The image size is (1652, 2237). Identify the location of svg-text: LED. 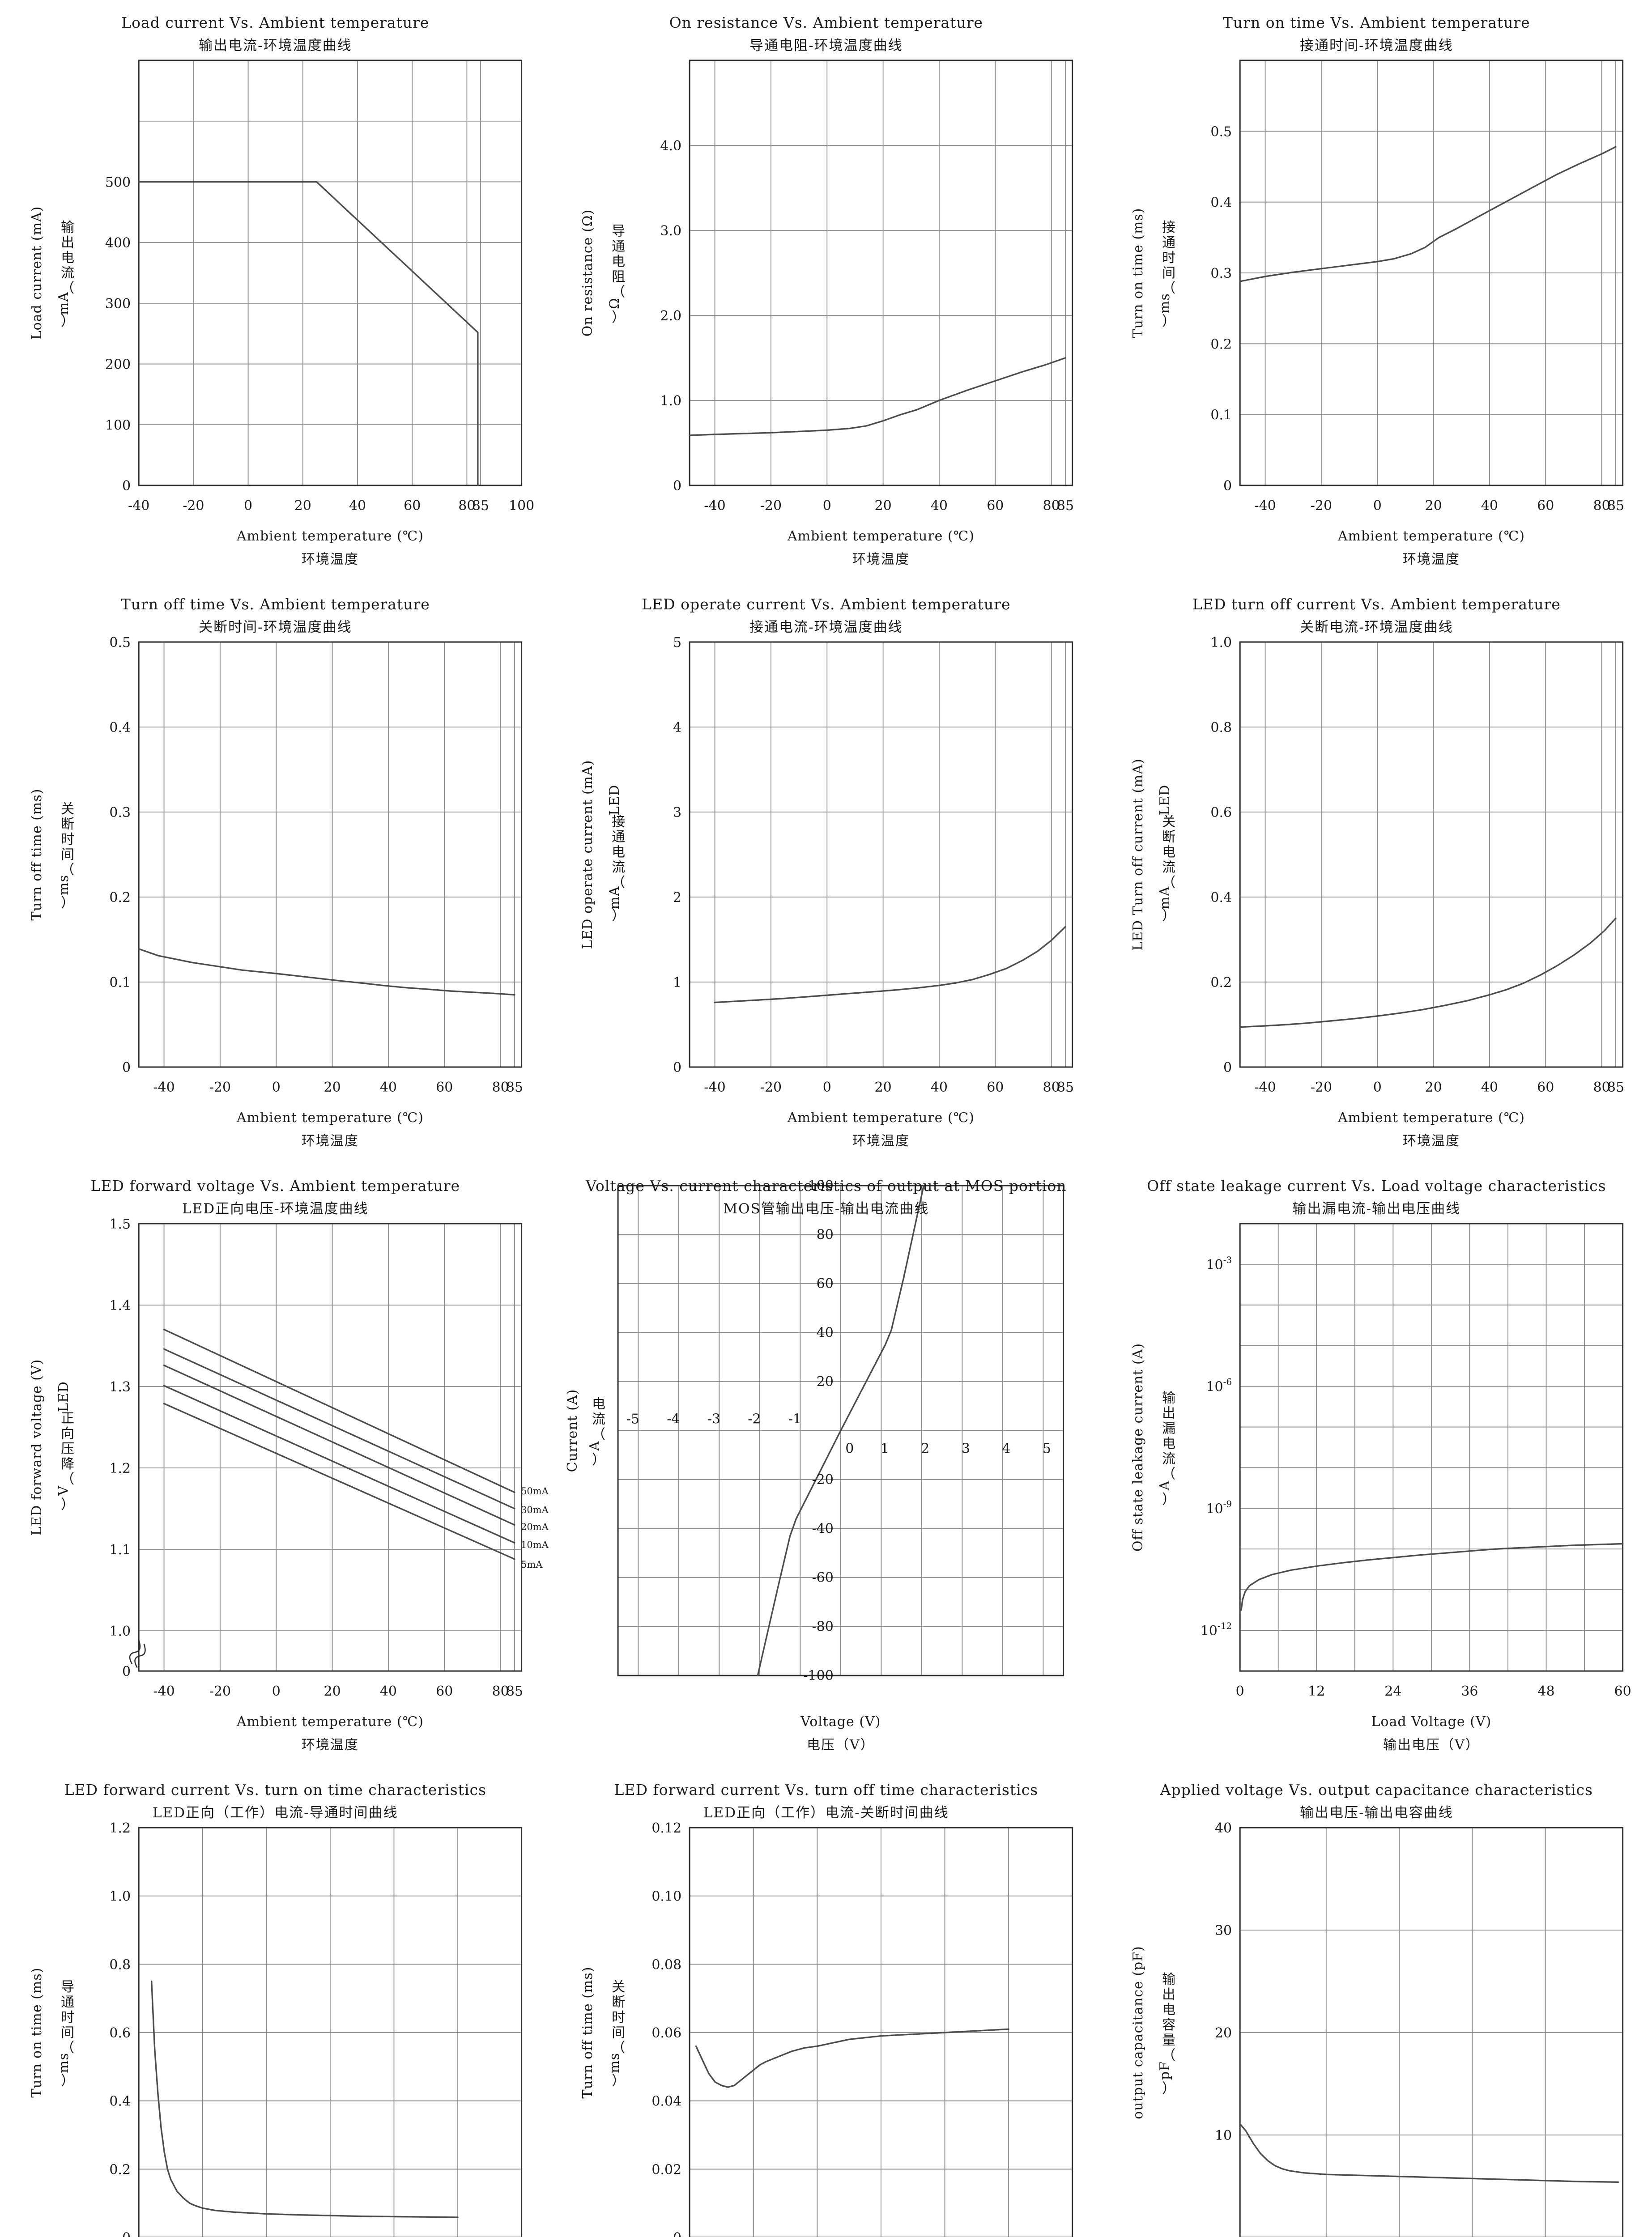
(1165, 800).